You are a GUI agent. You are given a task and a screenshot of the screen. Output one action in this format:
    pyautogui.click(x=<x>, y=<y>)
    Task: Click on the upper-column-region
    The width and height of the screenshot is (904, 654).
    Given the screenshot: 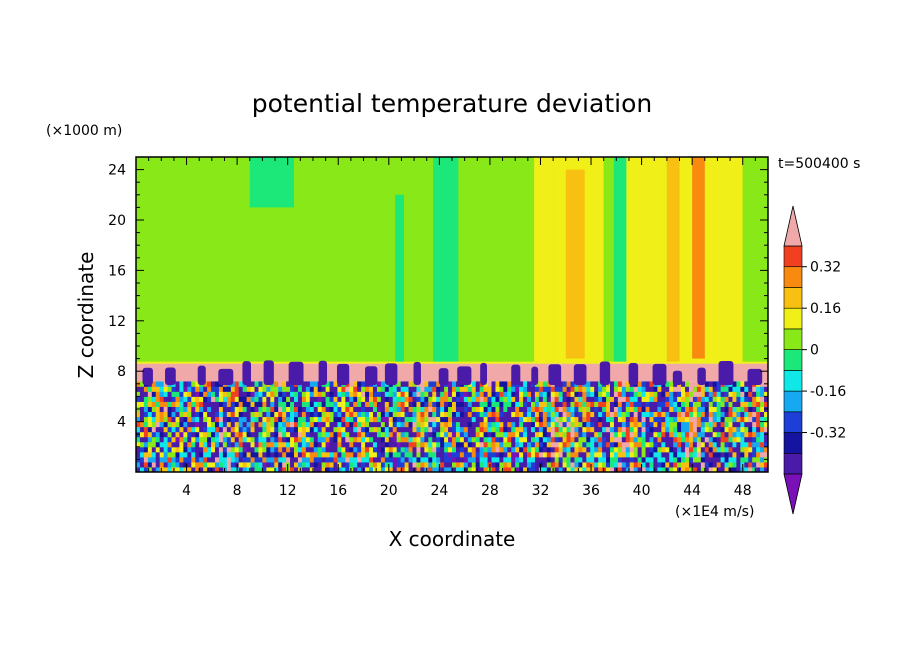 What is the action you would take?
    pyautogui.click(x=446, y=260)
    